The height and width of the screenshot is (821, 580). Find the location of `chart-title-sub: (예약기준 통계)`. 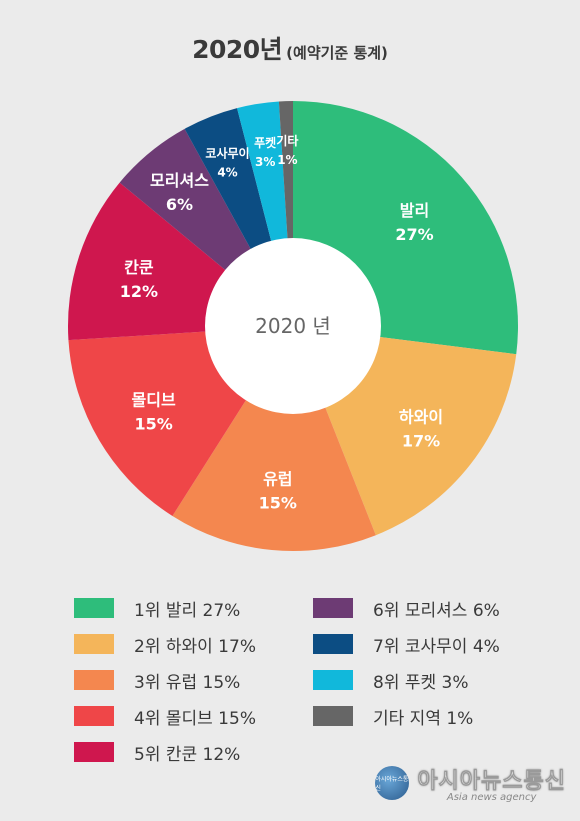

chart-title-sub: (예약기준 통계) is located at coordinates (337, 53).